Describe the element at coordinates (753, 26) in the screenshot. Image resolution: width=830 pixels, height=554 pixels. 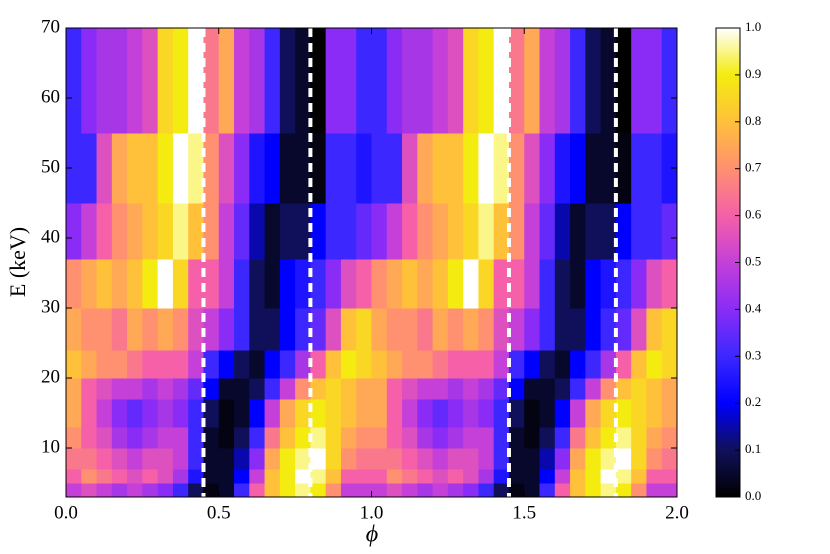
I see `colorbar-tick-label: 1.0` at that location.